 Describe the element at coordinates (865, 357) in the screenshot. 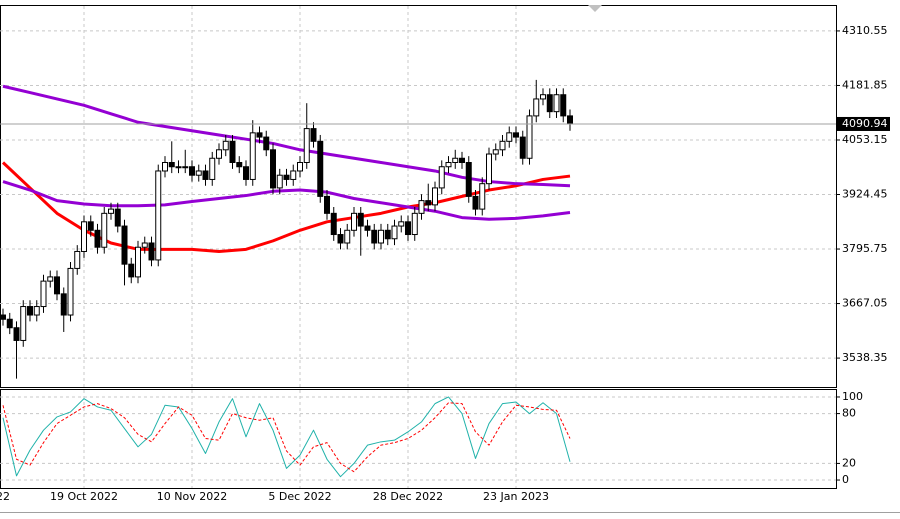

I see `y-tick-label: 3538.35` at that location.